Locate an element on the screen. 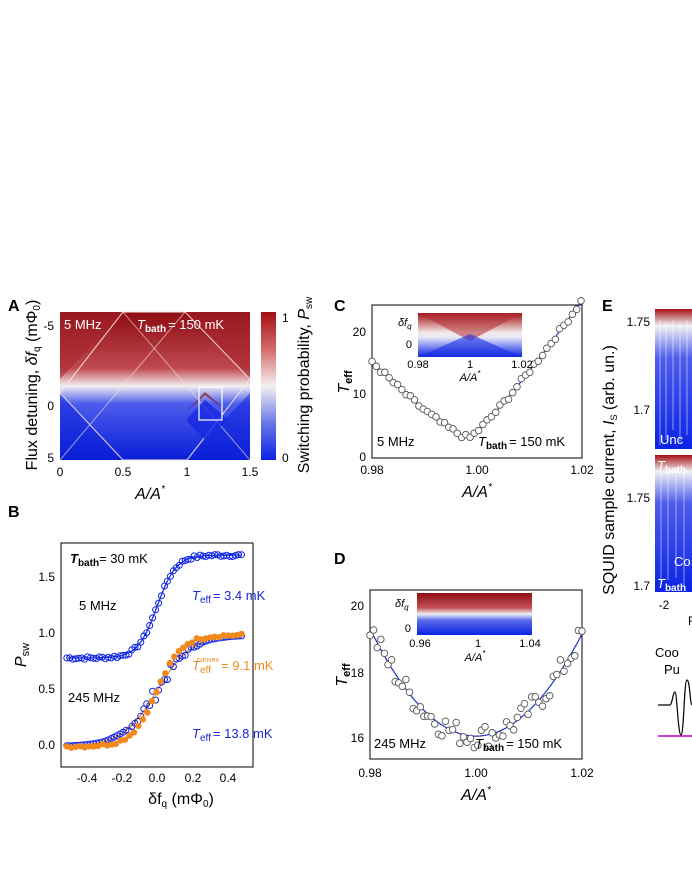  panel-a-cbar-tick-high: 1 is located at coordinates (285, 318).